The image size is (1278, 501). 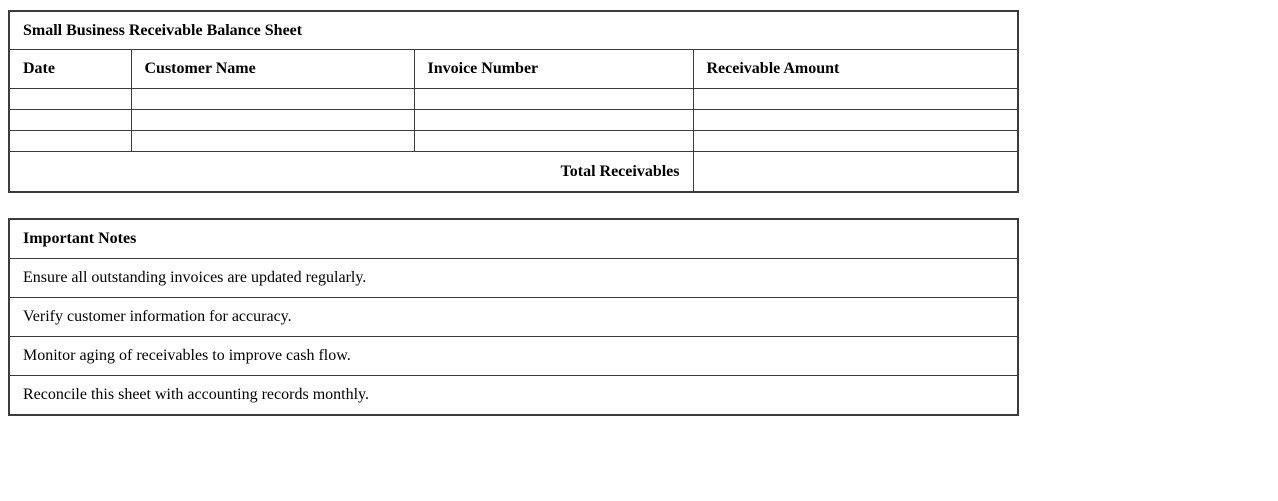 What do you see at coordinates (272, 69) in the screenshot?
I see `column-header-customer-name: Customer Name` at bounding box center [272, 69].